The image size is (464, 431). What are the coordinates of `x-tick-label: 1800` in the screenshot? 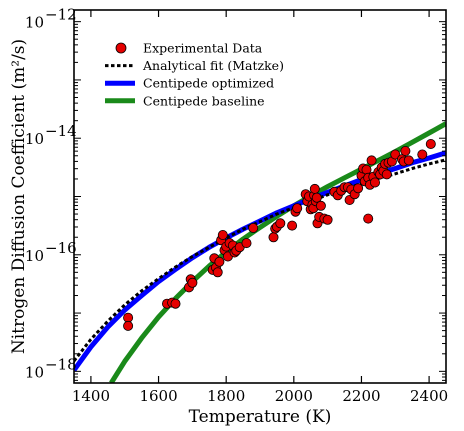 It's located at (226, 396).